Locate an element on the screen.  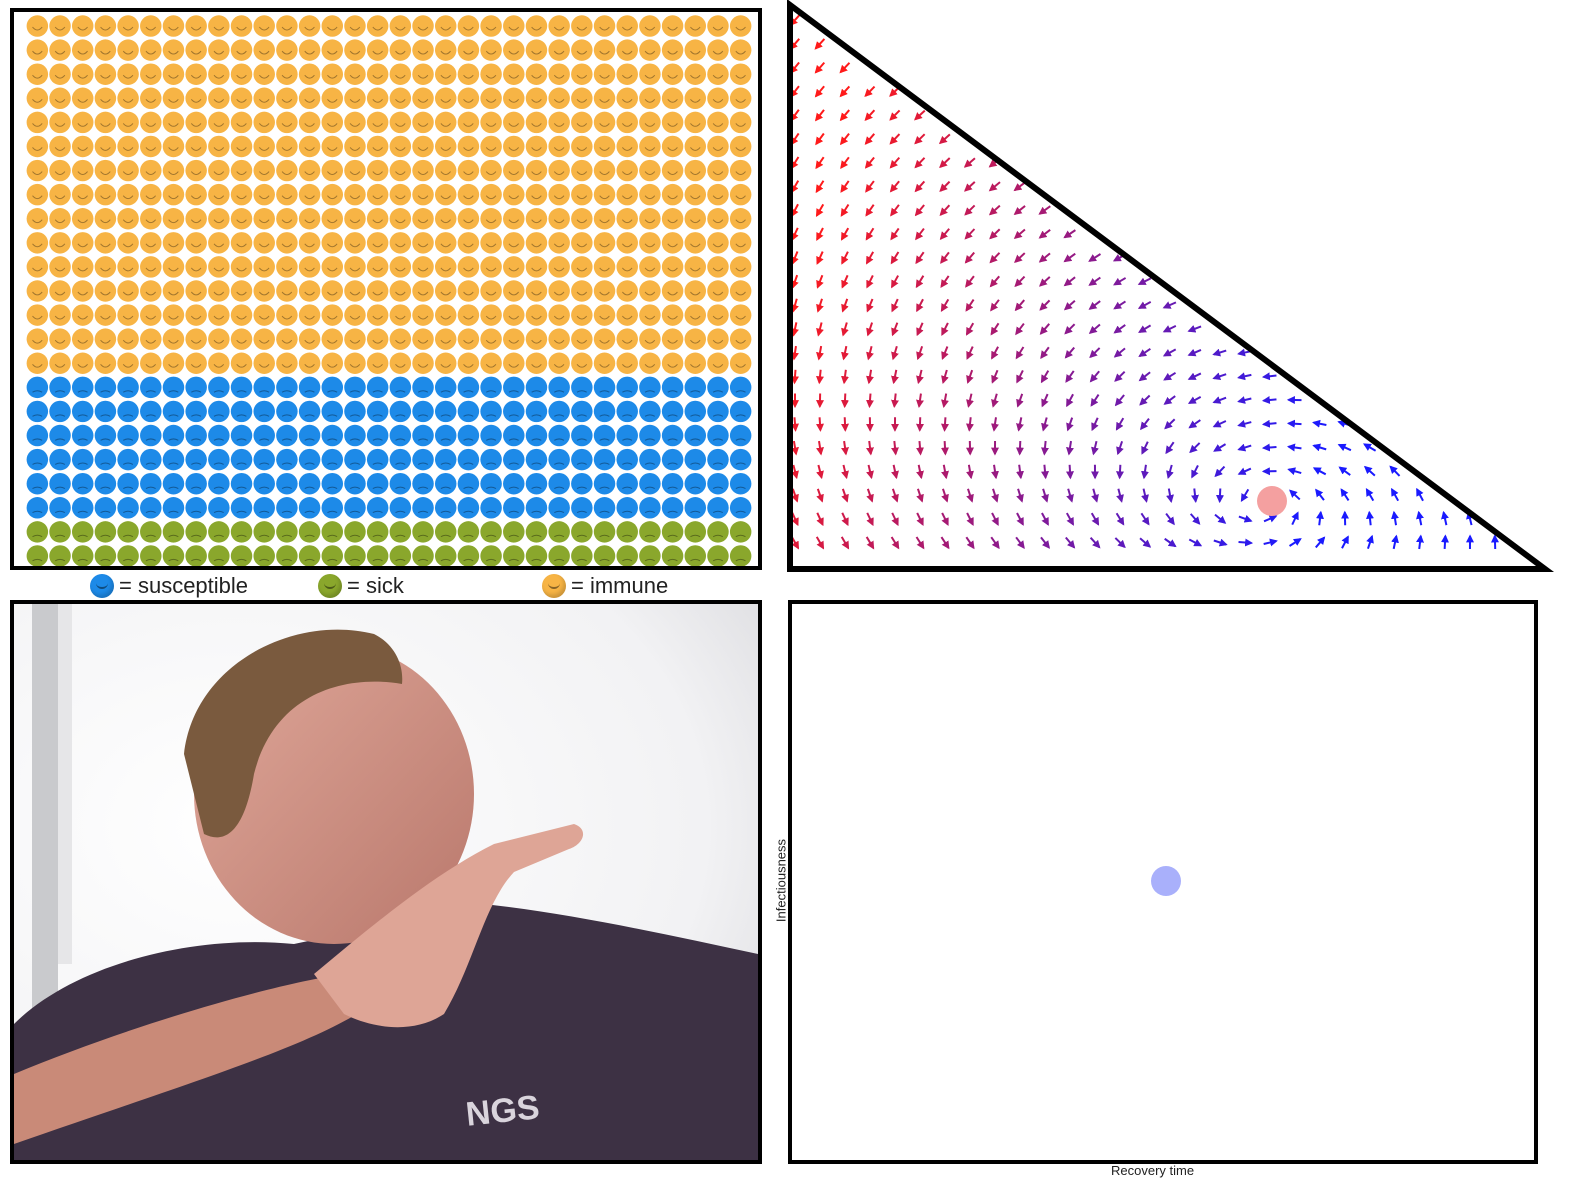
current-state-marker is located at coordinates (1272, 501).